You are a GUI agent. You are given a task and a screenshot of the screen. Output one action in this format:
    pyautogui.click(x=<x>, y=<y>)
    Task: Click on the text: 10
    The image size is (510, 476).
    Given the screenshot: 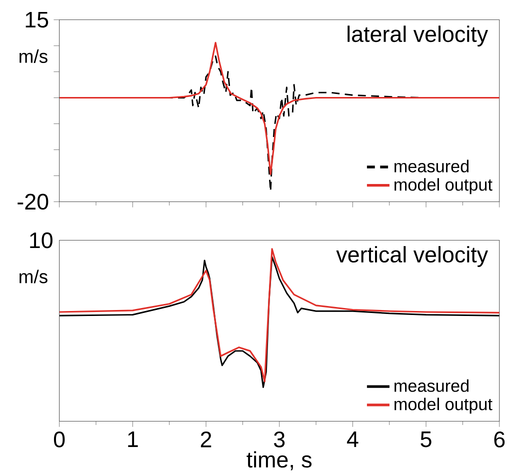 What is the action you would take?
    pyautogui.click(x=41, y=240)
    